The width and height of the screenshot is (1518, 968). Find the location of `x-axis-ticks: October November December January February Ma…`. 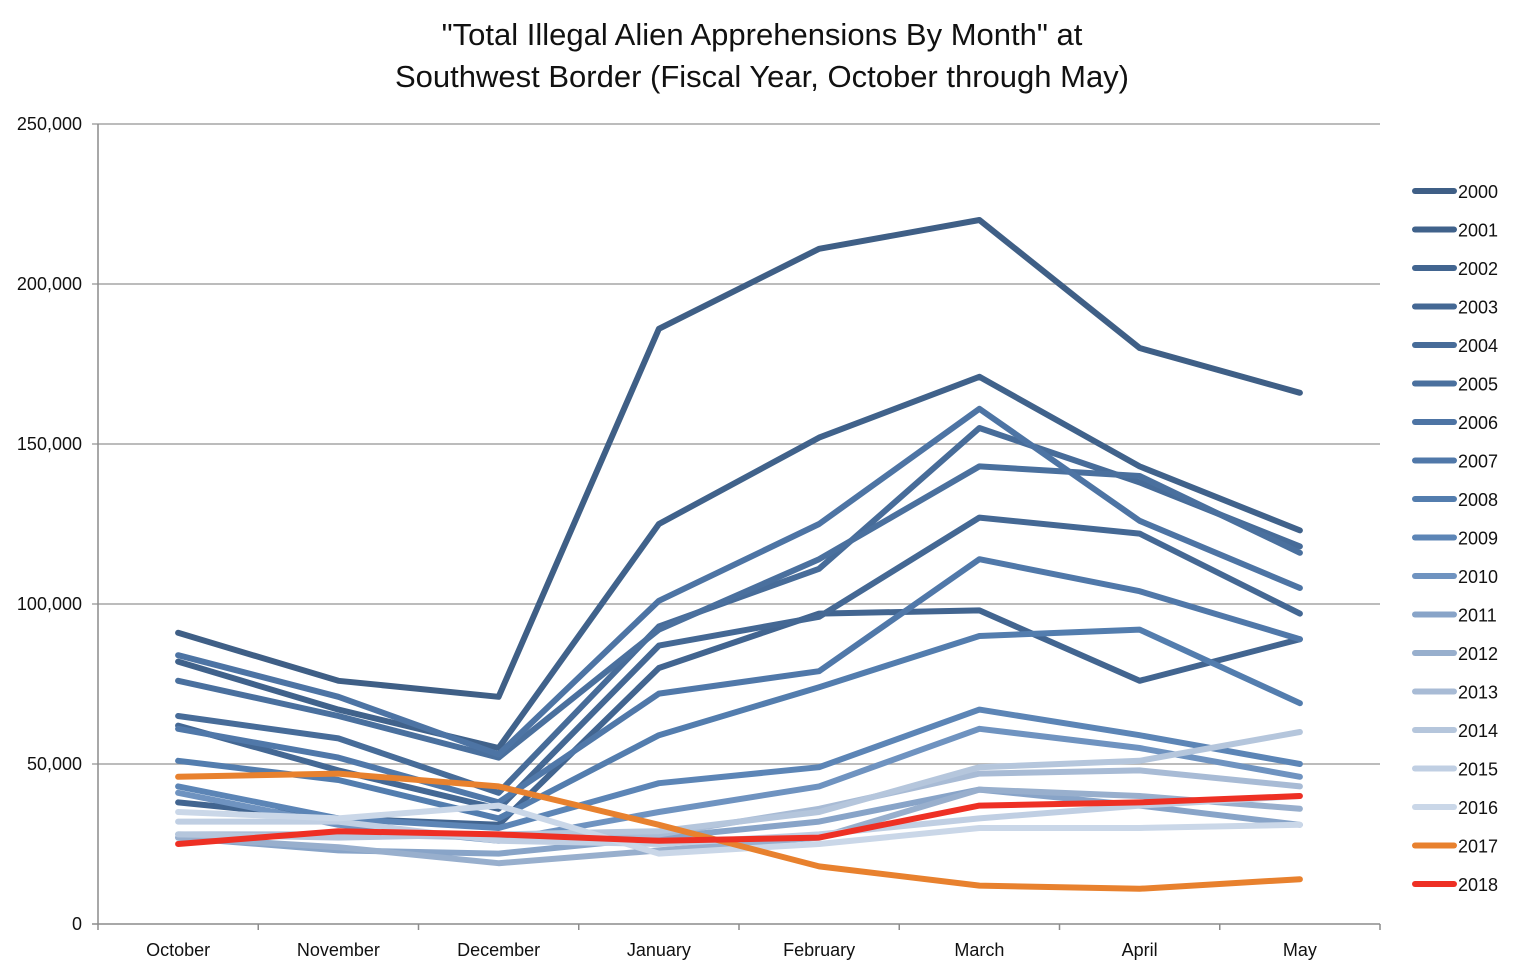

x-axis-ticks: October November December January February Ma… is located at coordinates (731, 950).